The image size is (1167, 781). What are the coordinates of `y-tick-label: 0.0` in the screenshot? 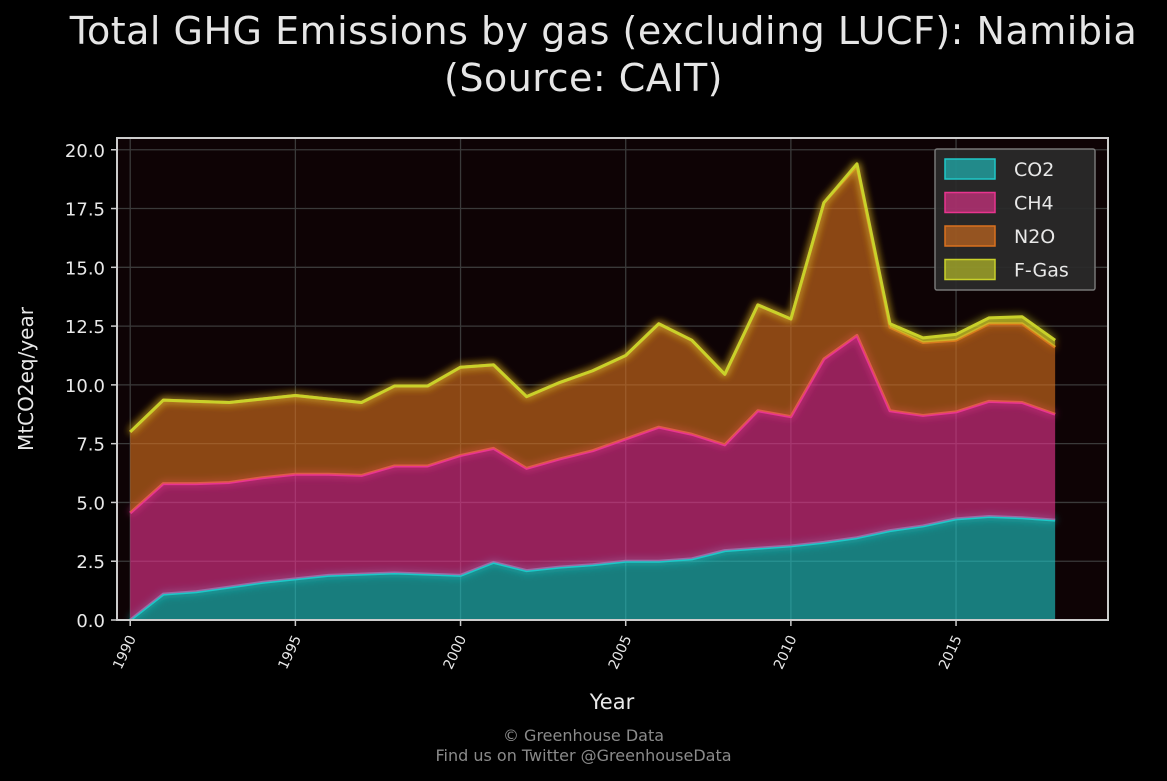 It's located at (90, 621).